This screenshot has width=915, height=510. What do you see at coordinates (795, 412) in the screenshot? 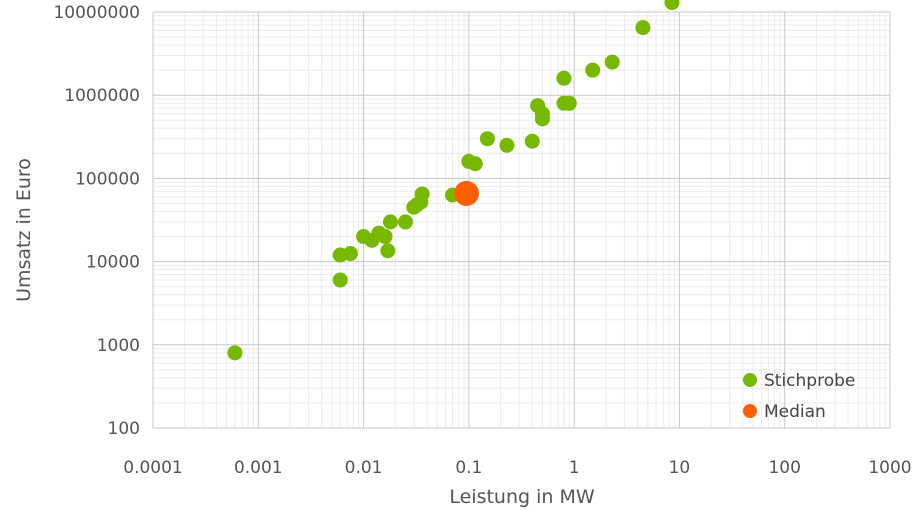
I see `legend-label-median: Median` at bounding box center [795, 412].